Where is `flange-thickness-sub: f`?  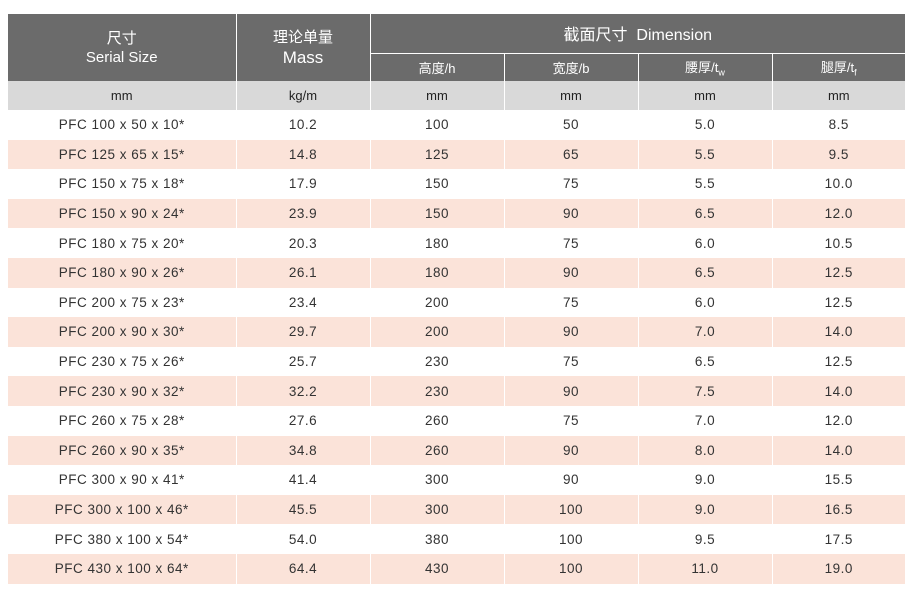 flange-thickness-sub: f is located at coordinates (855, 72).